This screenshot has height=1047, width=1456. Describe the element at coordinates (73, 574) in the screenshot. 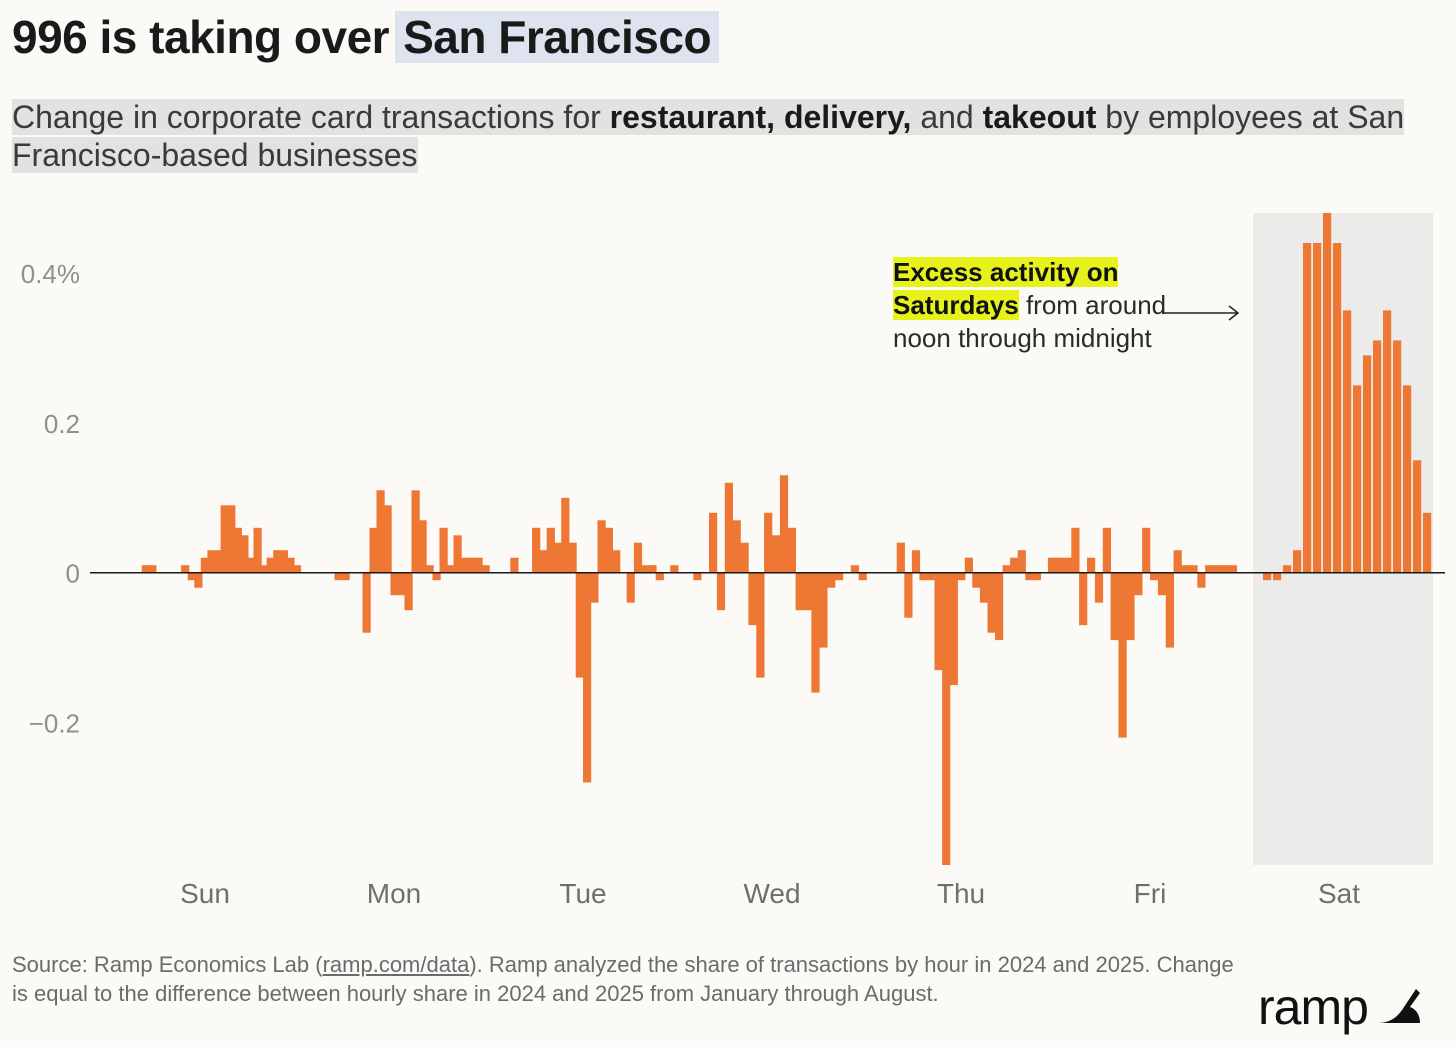

I see `y-tick-label: 0` at that location.